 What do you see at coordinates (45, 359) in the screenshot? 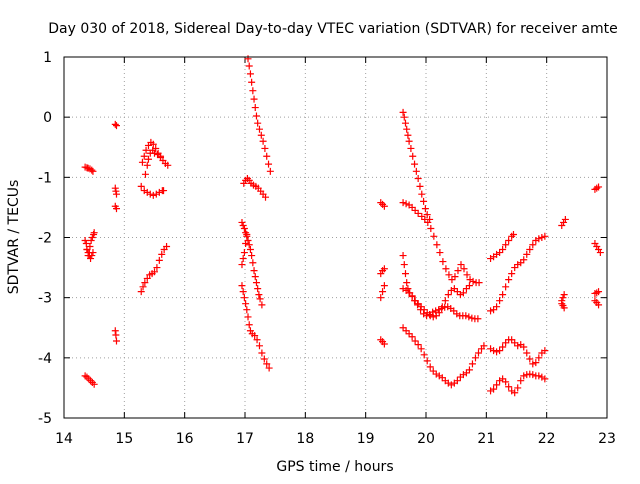
I see `y-tick-label: -4` at bounding box center [45, 359].